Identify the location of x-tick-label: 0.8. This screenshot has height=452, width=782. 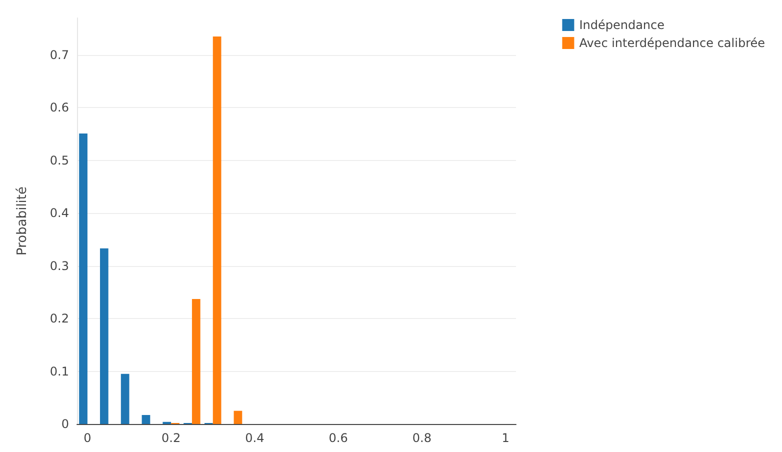
(422, 438).